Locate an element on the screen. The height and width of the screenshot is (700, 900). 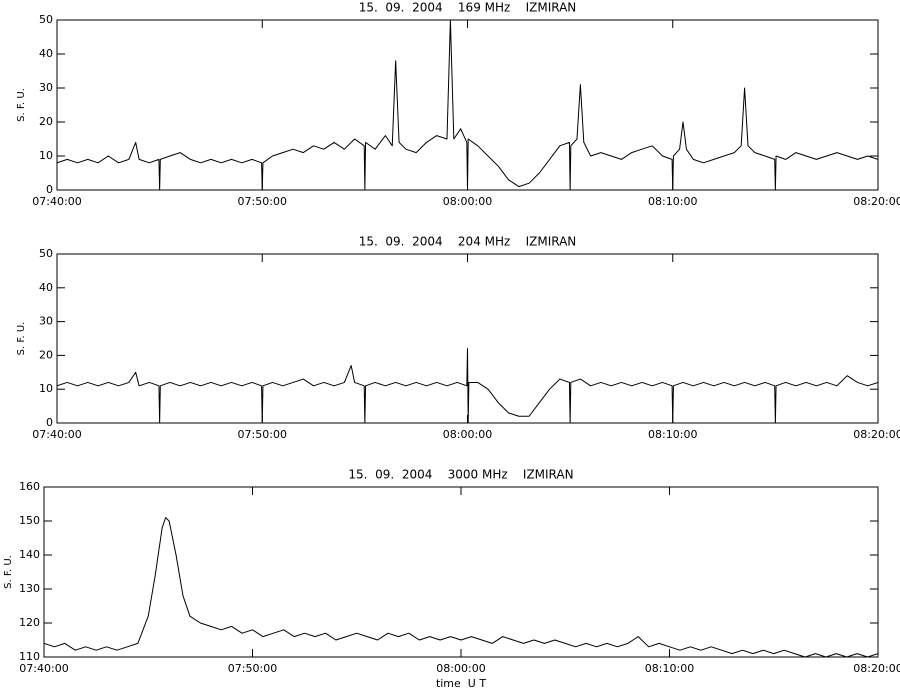
y-tick-label: 130 is located at coordinates (29, 588).